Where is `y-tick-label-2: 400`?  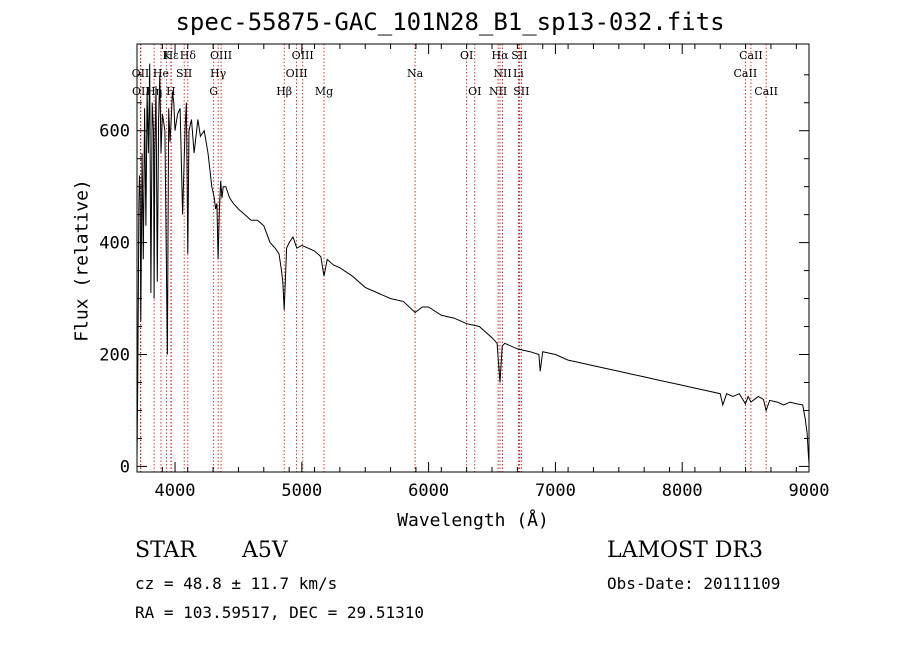 y-tick-label-2: 400 is located at coordinates (114, 244).